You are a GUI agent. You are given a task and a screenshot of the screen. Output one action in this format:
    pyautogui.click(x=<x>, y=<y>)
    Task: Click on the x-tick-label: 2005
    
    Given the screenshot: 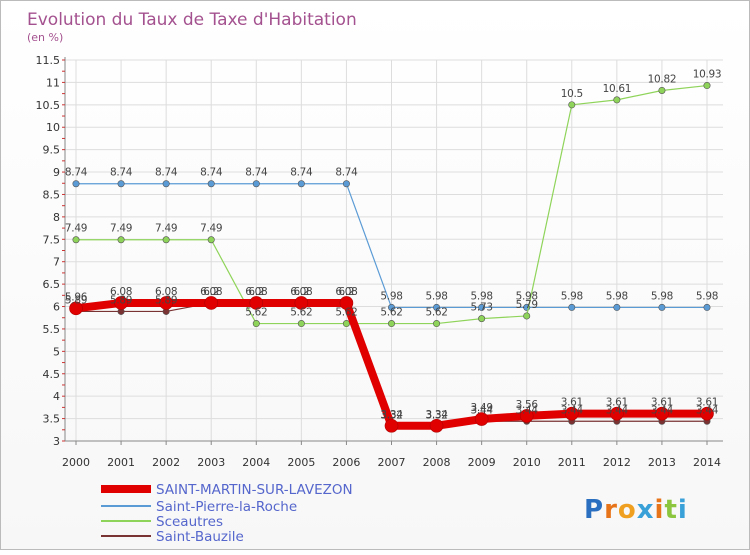 What is the action you would take?
    pyautogui.click(x=301, y=462)
    